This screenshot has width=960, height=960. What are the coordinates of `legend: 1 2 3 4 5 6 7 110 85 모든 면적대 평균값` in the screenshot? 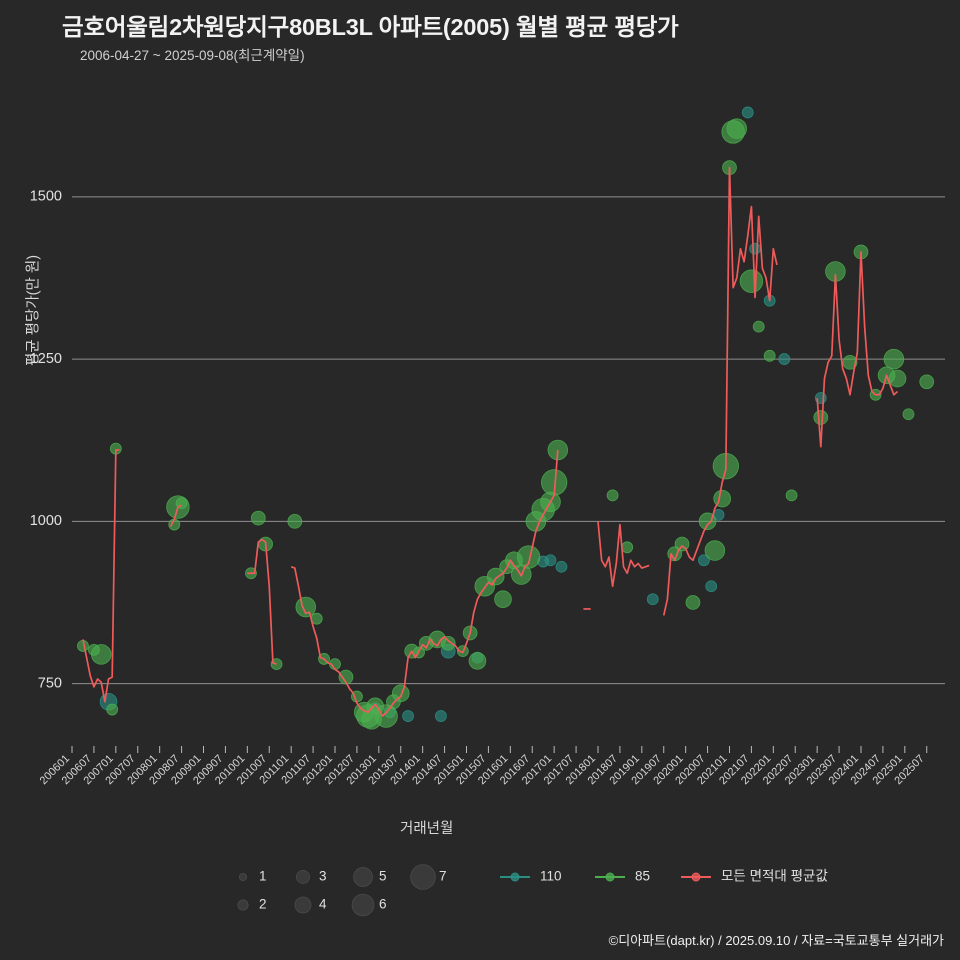 It's located at (532, 890).